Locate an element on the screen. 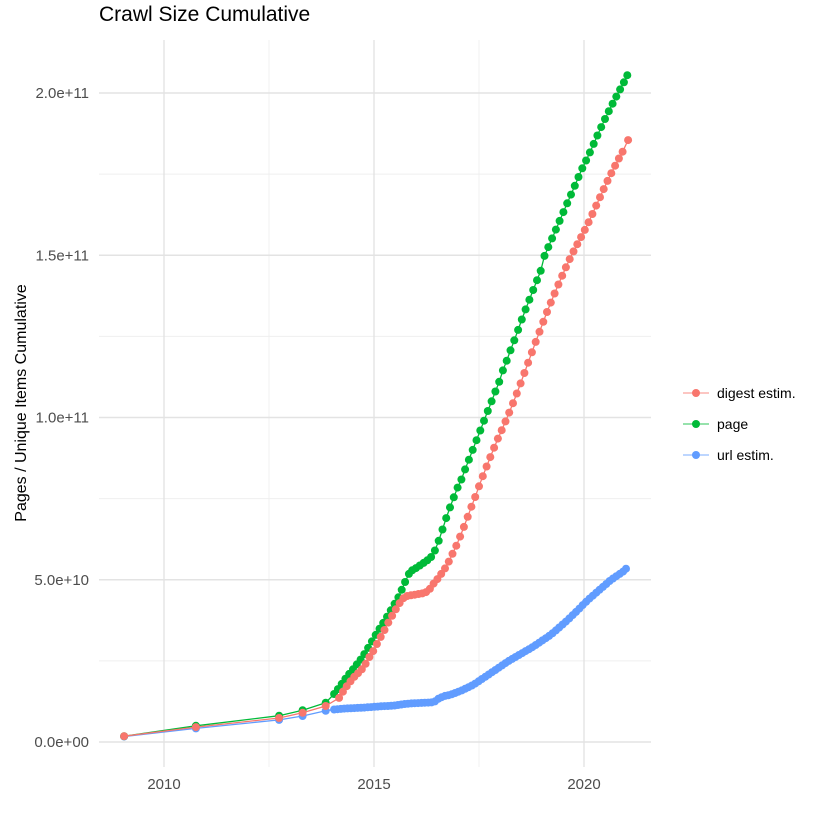 The width and height of the screenshot is (826, 827). x-tick-label: 2010 is located at coordinates (163, 784).